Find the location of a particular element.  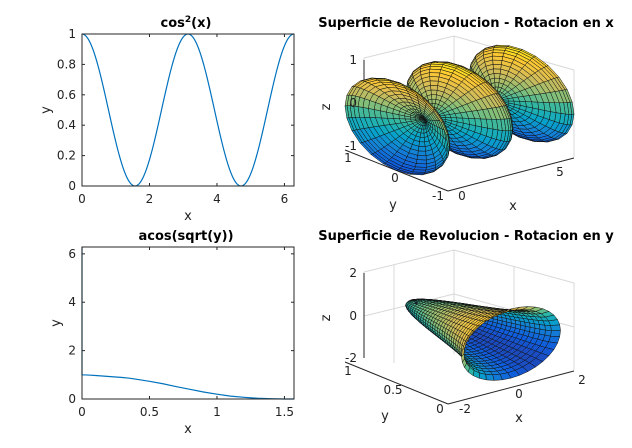

chart-title-acos: acos(sqrt(y)) is located at coordinates (185, 236).